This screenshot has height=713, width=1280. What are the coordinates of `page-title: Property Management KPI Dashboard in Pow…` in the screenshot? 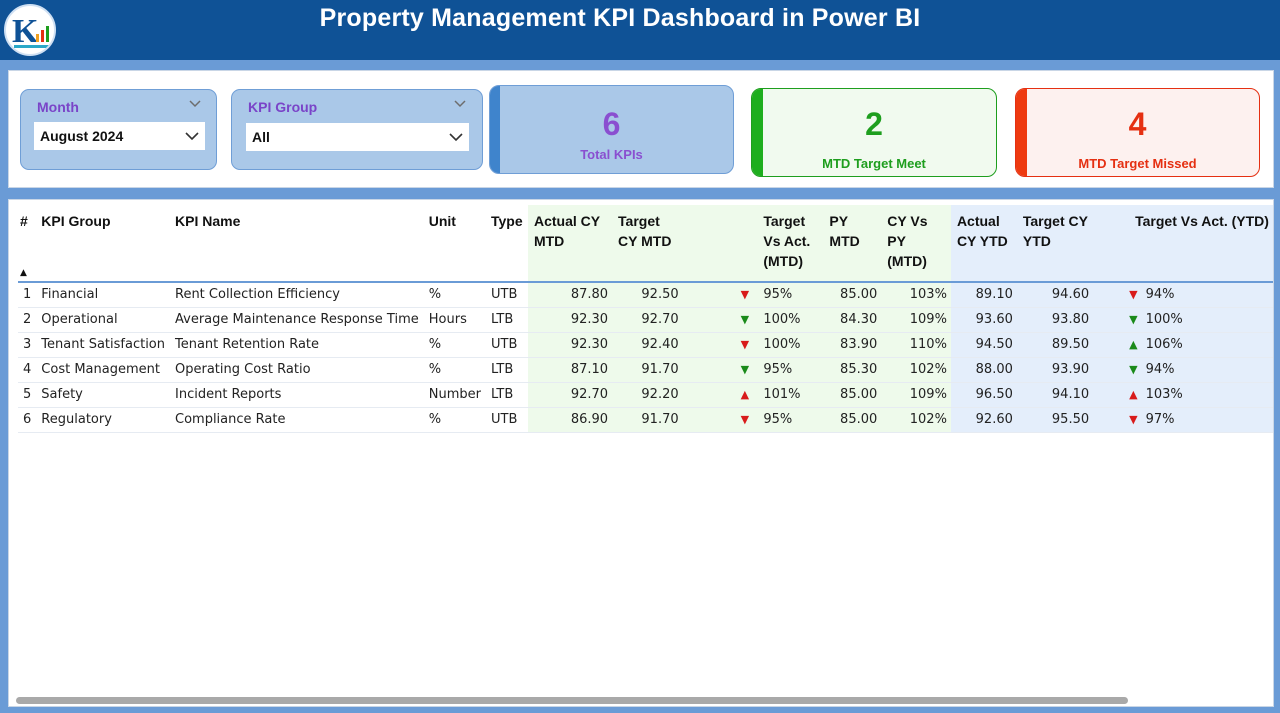 It's located at (620, 18).